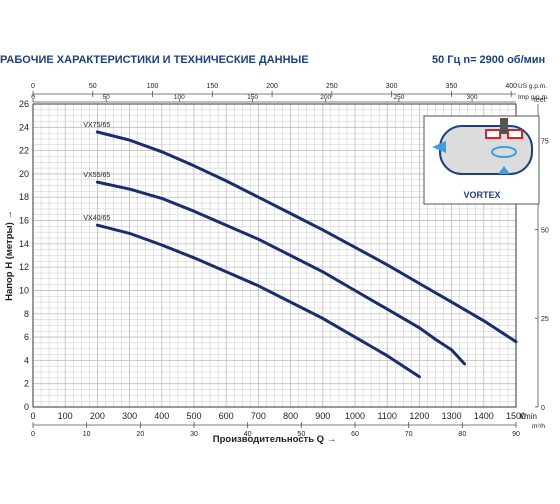 This screenshot has width=560, height=504. Describe the element at coordinates (545, 230) in the screenshot. I see `right-axis-feet-label: 50` at that location.